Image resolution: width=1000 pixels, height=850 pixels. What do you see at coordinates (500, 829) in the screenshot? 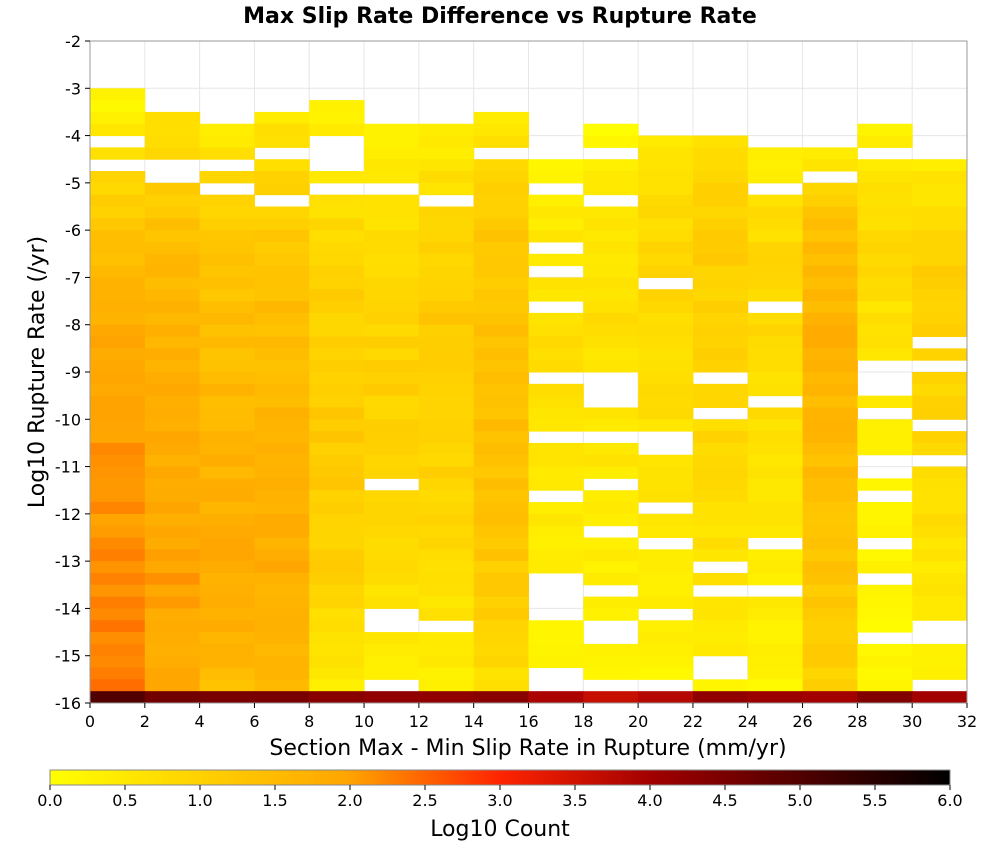
I see `colorbar-label: Log10 Count` at bounding box center [500, 829].